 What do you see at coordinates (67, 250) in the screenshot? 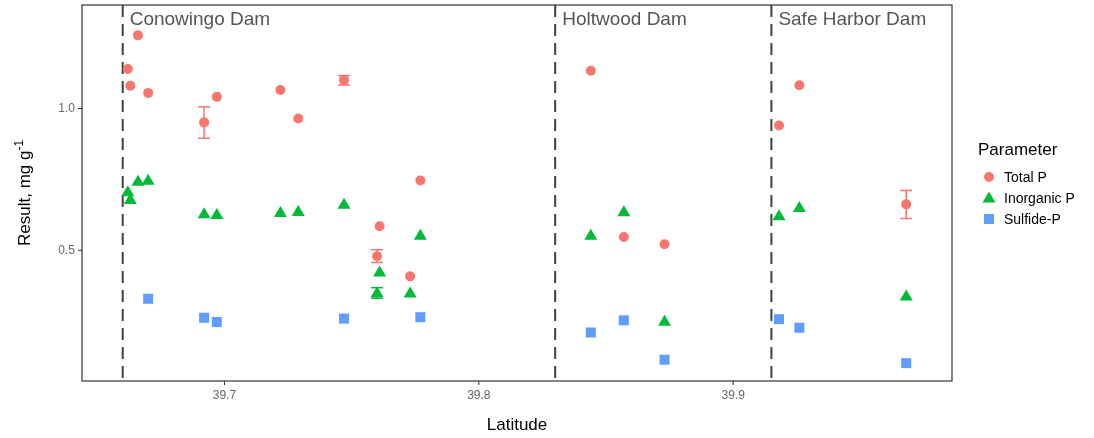
I see `y-tick-label: 0.5` at bounding box center [67, 250].